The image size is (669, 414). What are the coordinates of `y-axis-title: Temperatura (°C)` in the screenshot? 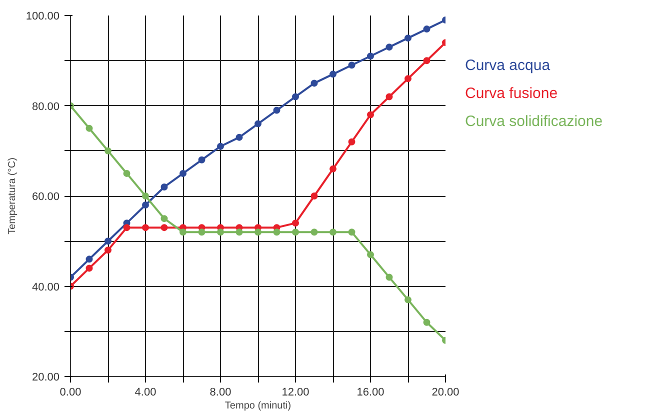 It's located at (12, 196).